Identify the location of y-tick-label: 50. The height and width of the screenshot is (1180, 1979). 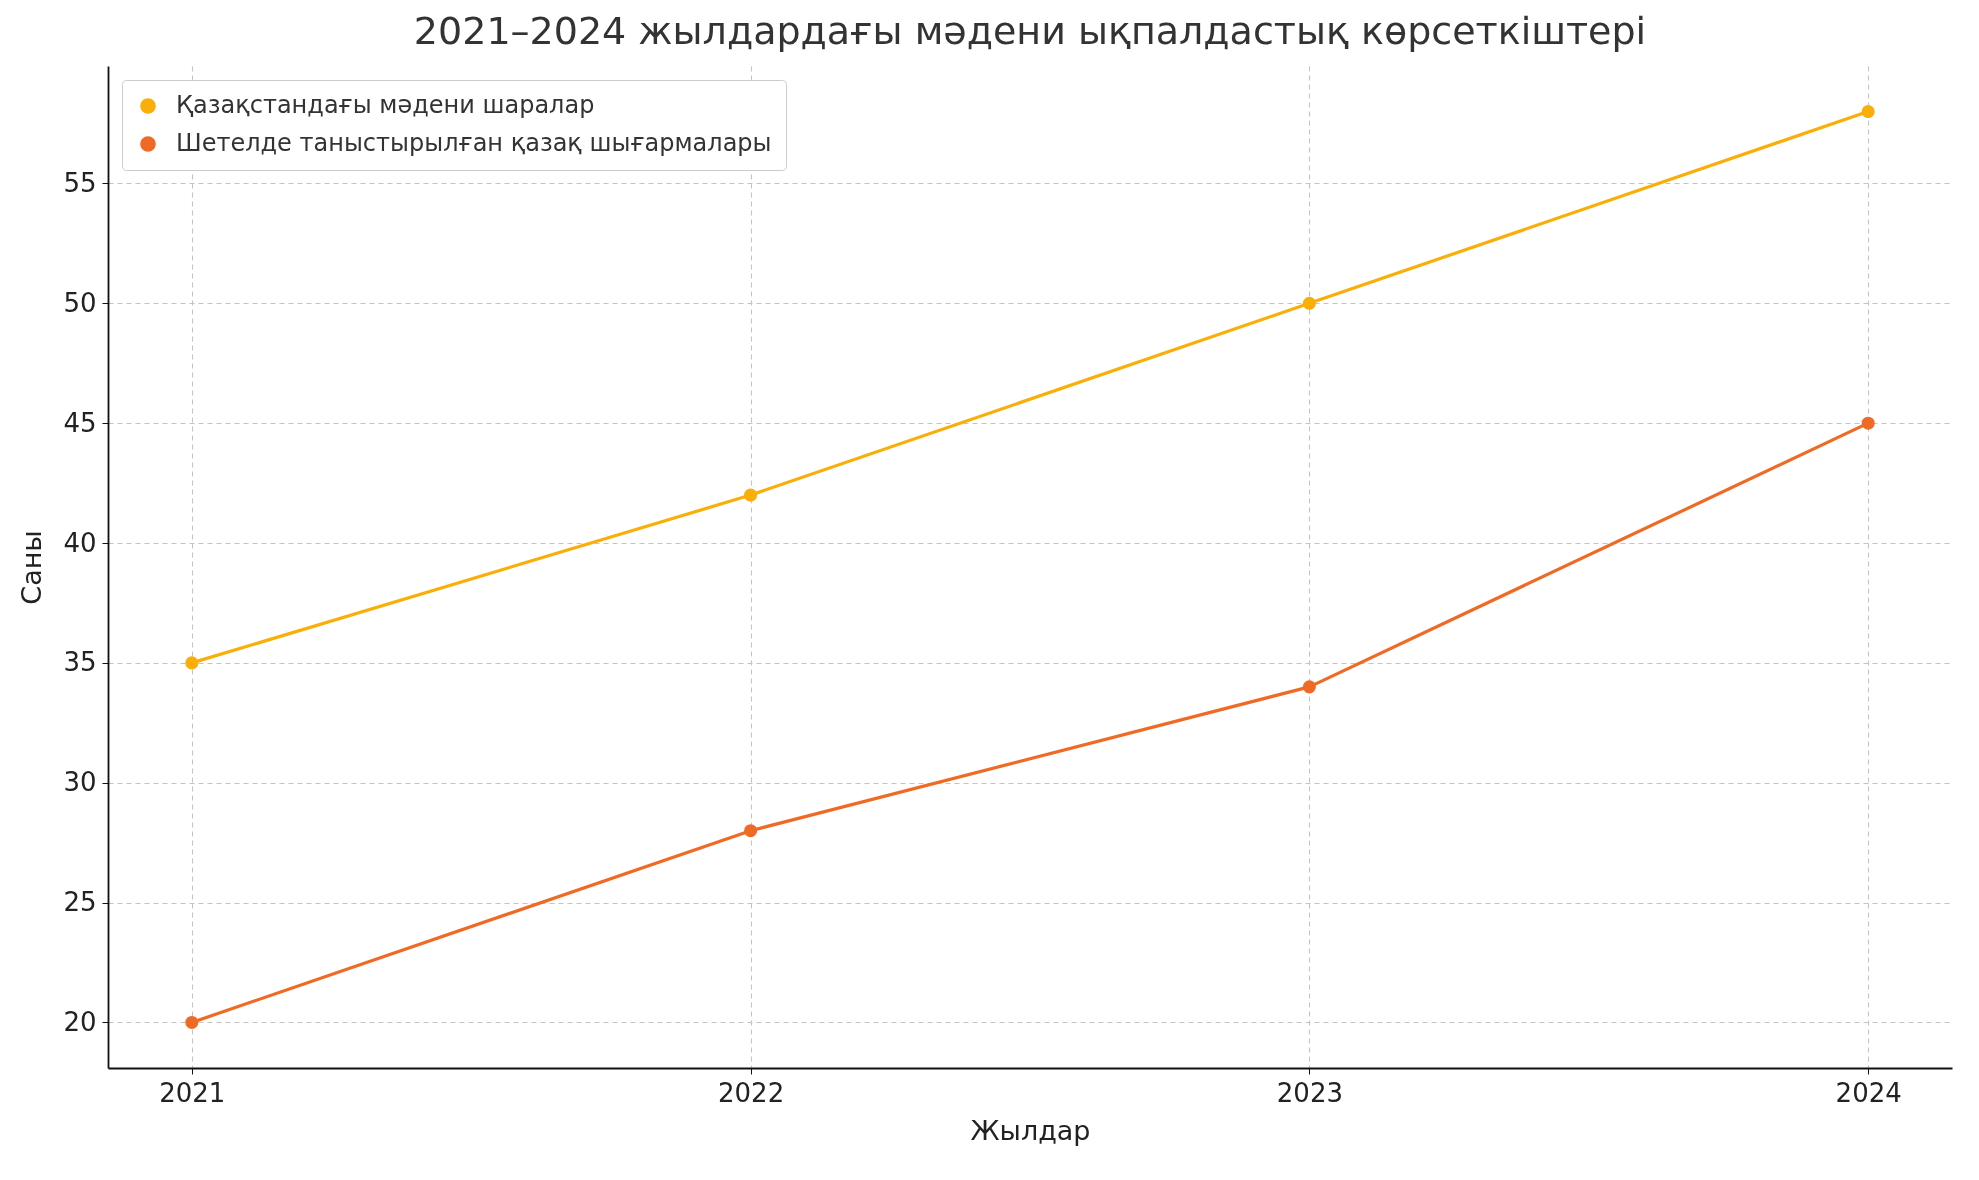
(80, 302).